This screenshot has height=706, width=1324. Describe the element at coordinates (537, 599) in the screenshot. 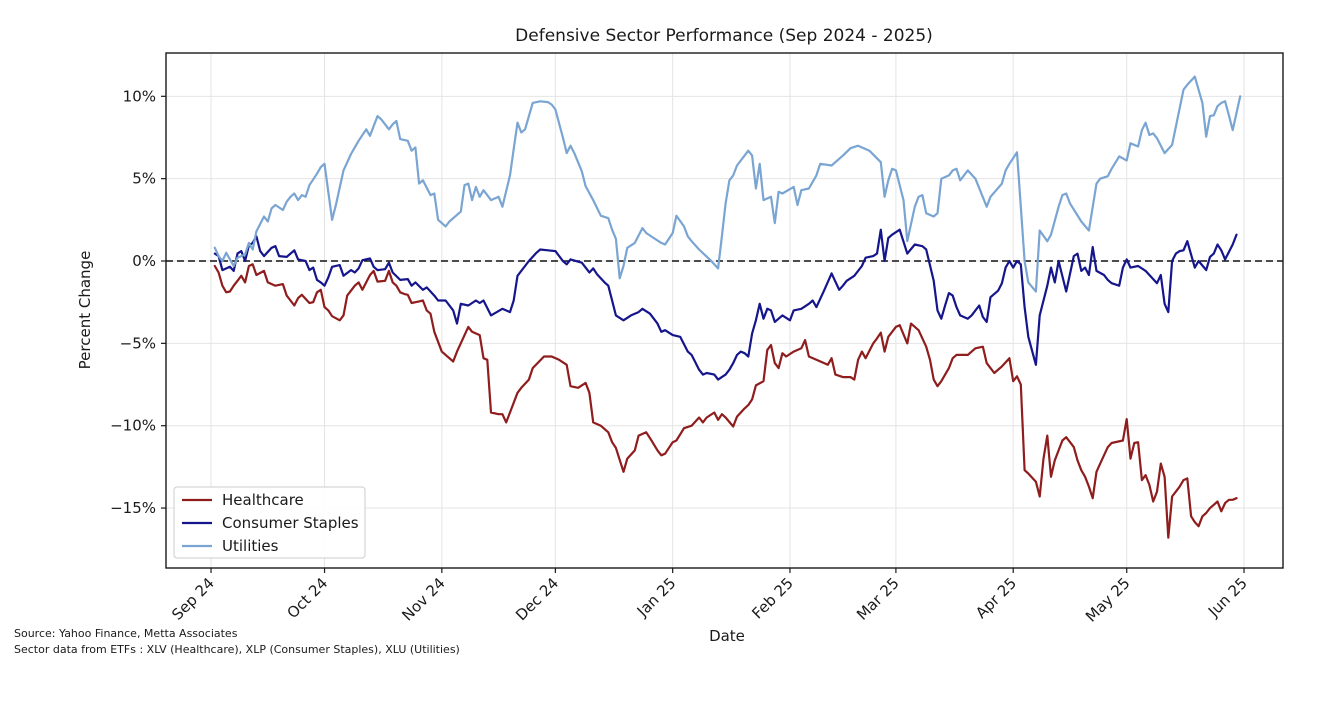

I see `x-tick-label: Dec 24` at that location.